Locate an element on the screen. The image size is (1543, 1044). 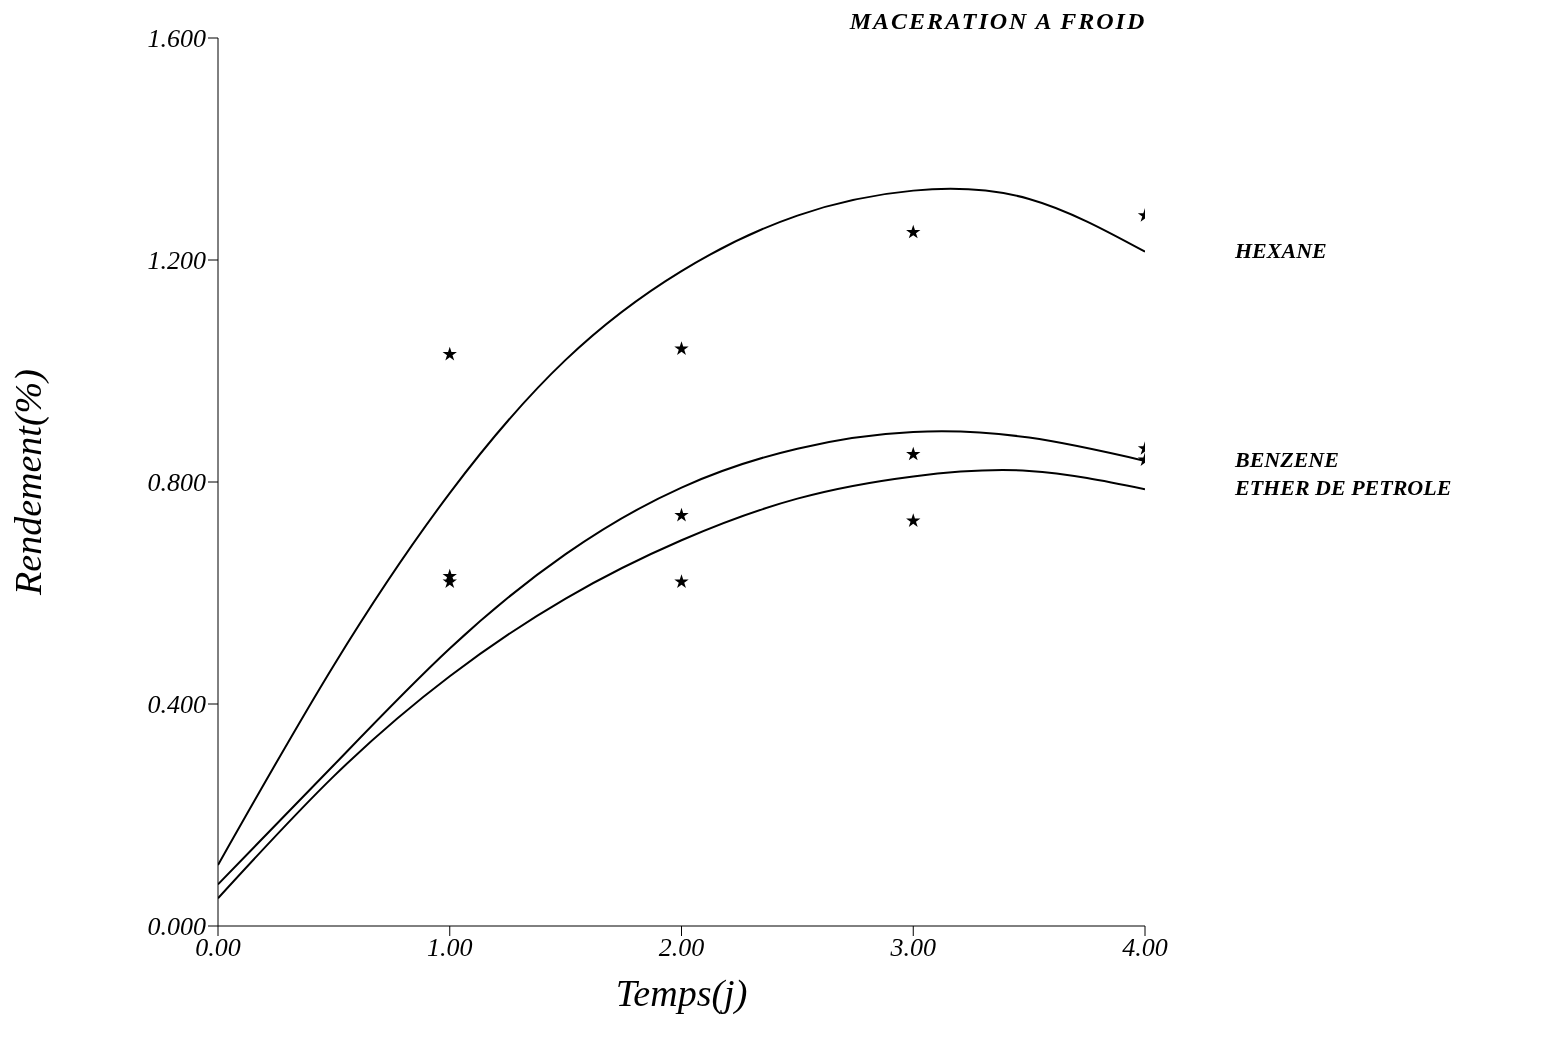
text: BENZENE is located at coordinates (1286, 459).